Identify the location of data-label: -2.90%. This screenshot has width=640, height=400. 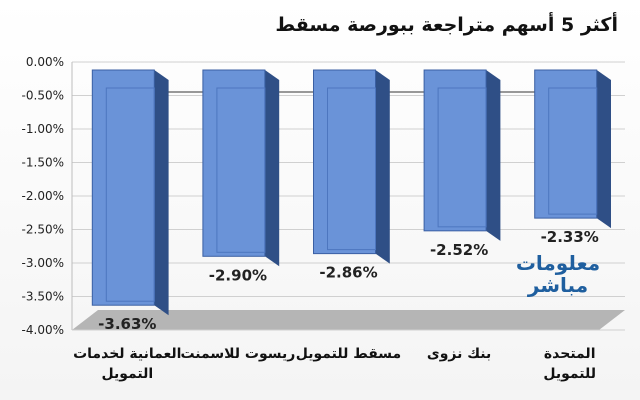
(238, 275).